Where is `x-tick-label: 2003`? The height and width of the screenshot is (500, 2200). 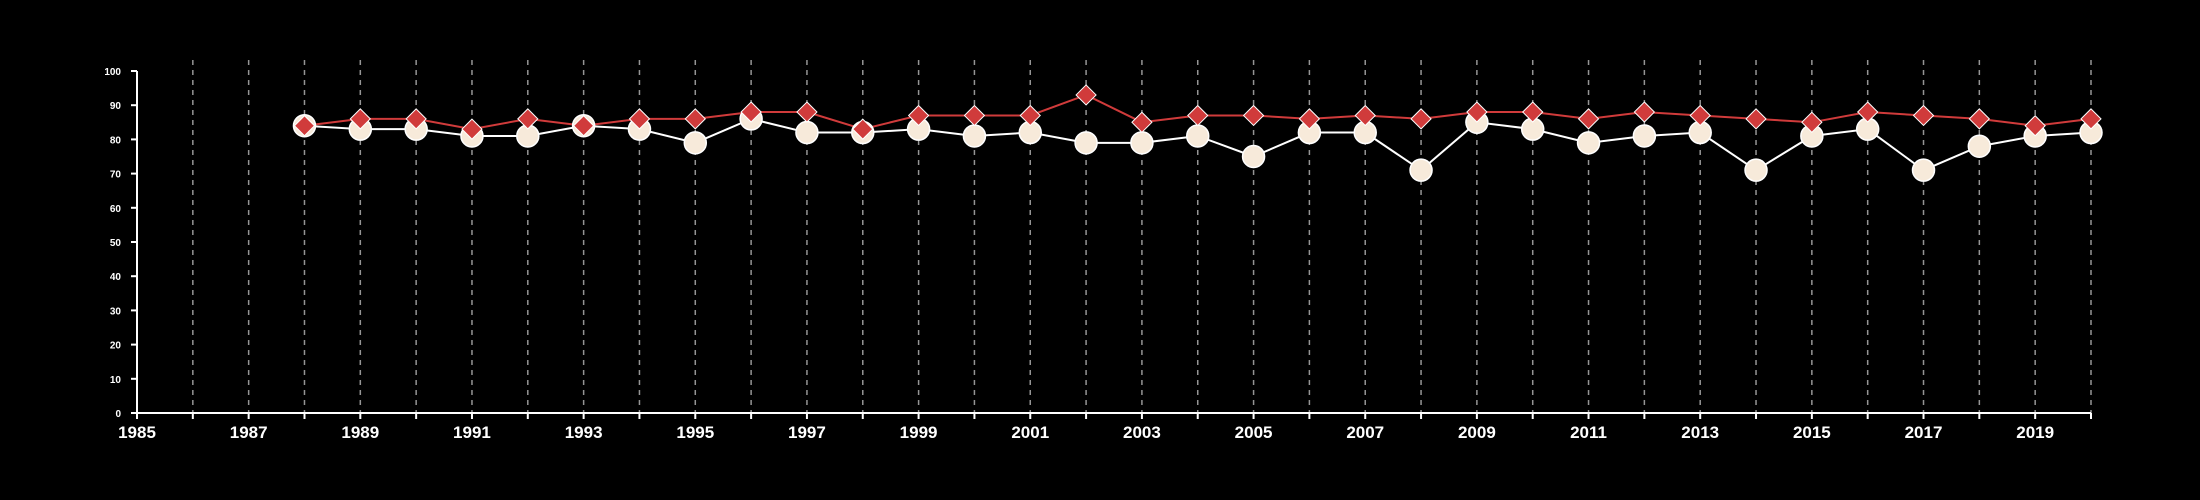
x-tick-label: 2003 is located at coordinates (1142, 432).